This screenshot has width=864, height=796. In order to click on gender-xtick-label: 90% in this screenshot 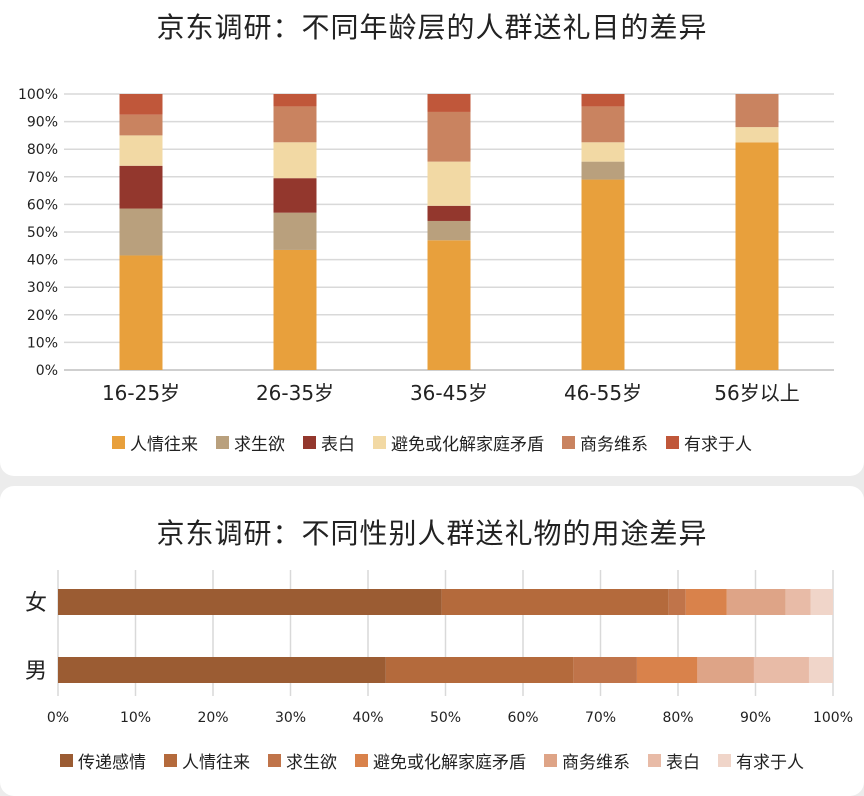, I will do `click(755, 718)`.